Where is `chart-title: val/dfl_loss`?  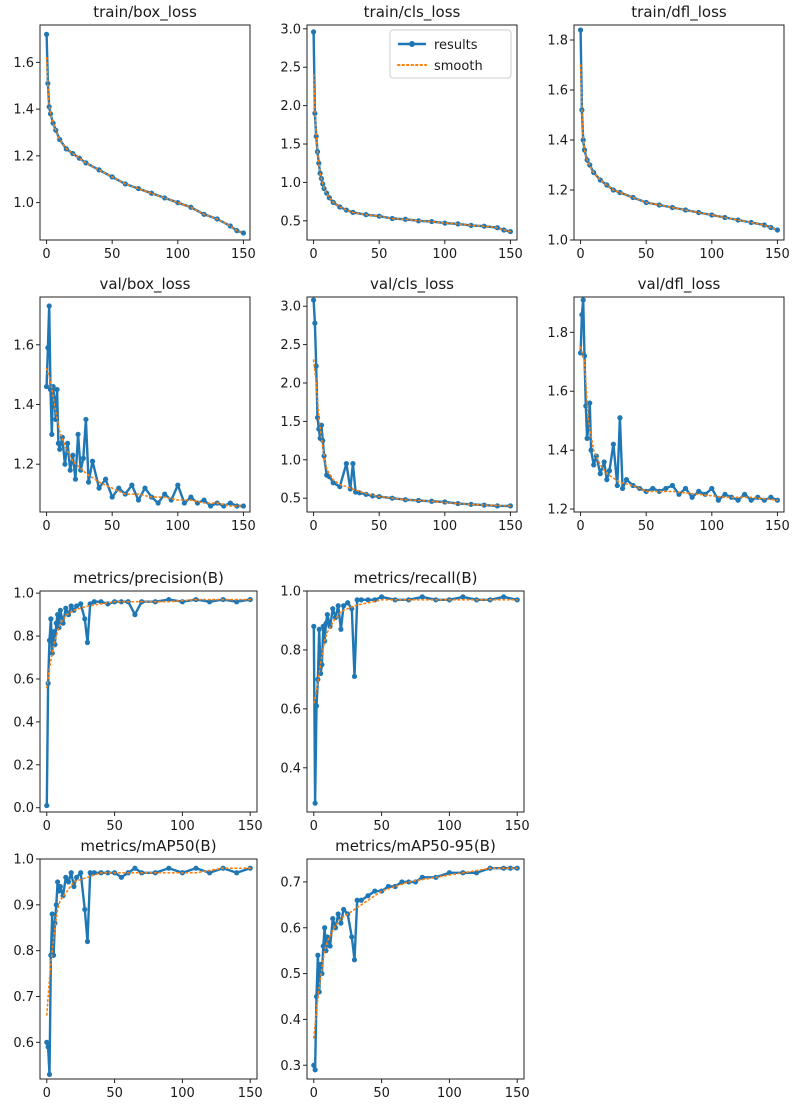 chart-title: val/dfl_loss is located at coordinates (679, 284).